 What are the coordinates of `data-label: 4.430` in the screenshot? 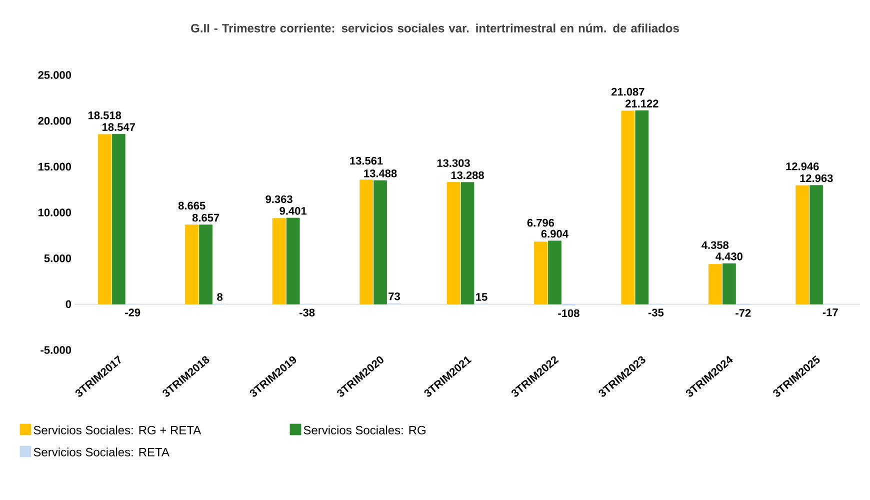 It's located at (729, 256).